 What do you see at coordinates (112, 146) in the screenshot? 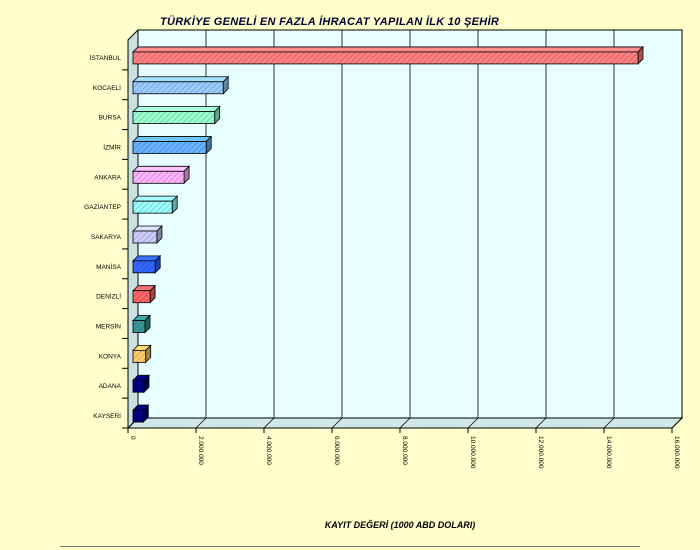
I see `category-label: İZMİR` at bounding box center [112, 146].